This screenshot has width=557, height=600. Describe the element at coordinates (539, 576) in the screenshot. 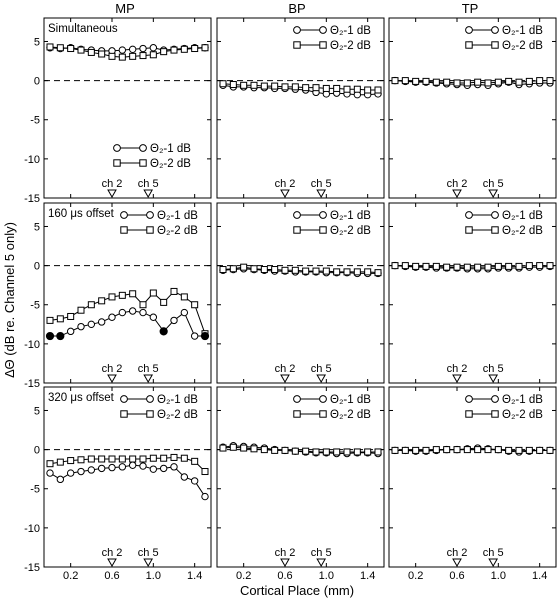

I see `x-tick-label: 1.4` at that location.